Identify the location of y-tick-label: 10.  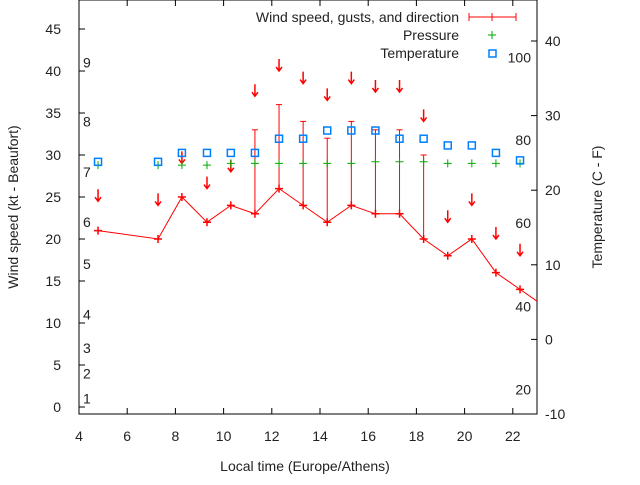
(53, 323).